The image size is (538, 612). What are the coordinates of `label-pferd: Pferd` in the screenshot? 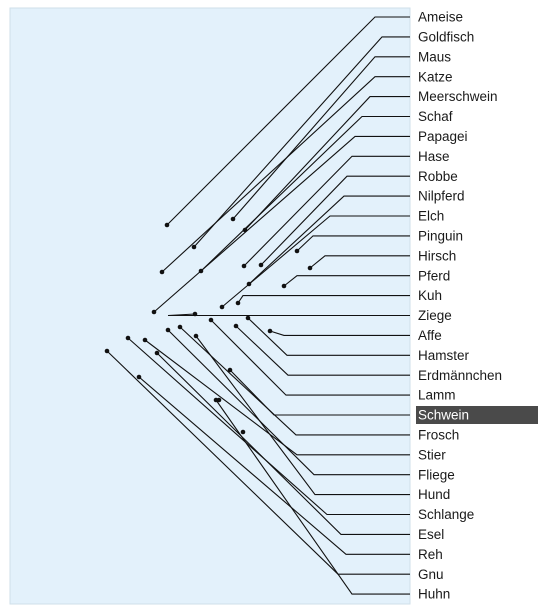 It's located at (434, 275).